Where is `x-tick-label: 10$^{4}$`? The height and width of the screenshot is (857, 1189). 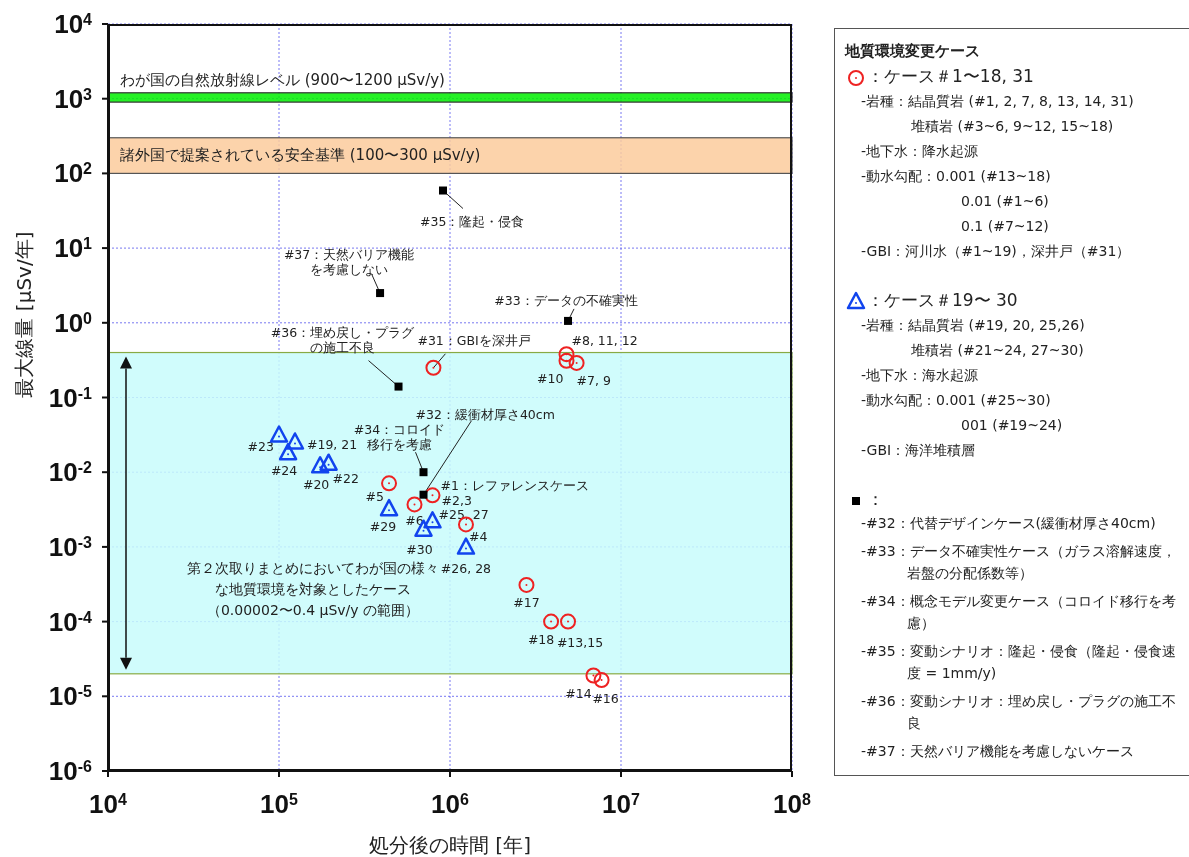 x-tick-label: 10$^{4}$ is located at coordinates (108, 804).